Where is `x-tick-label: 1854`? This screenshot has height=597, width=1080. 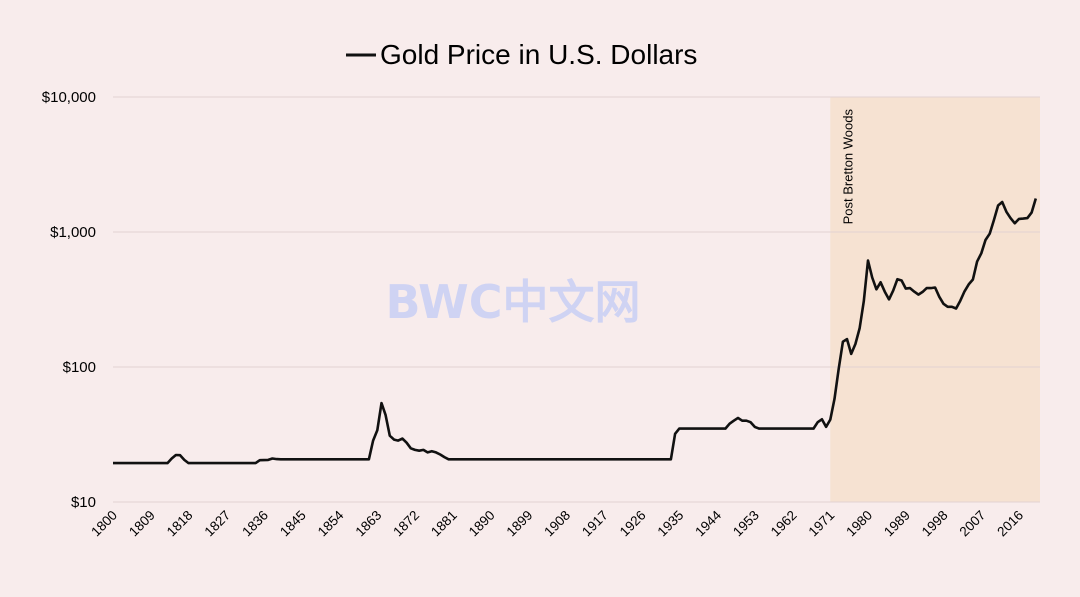
x-tick-label: 1854 is located at coordinates (331, 523).